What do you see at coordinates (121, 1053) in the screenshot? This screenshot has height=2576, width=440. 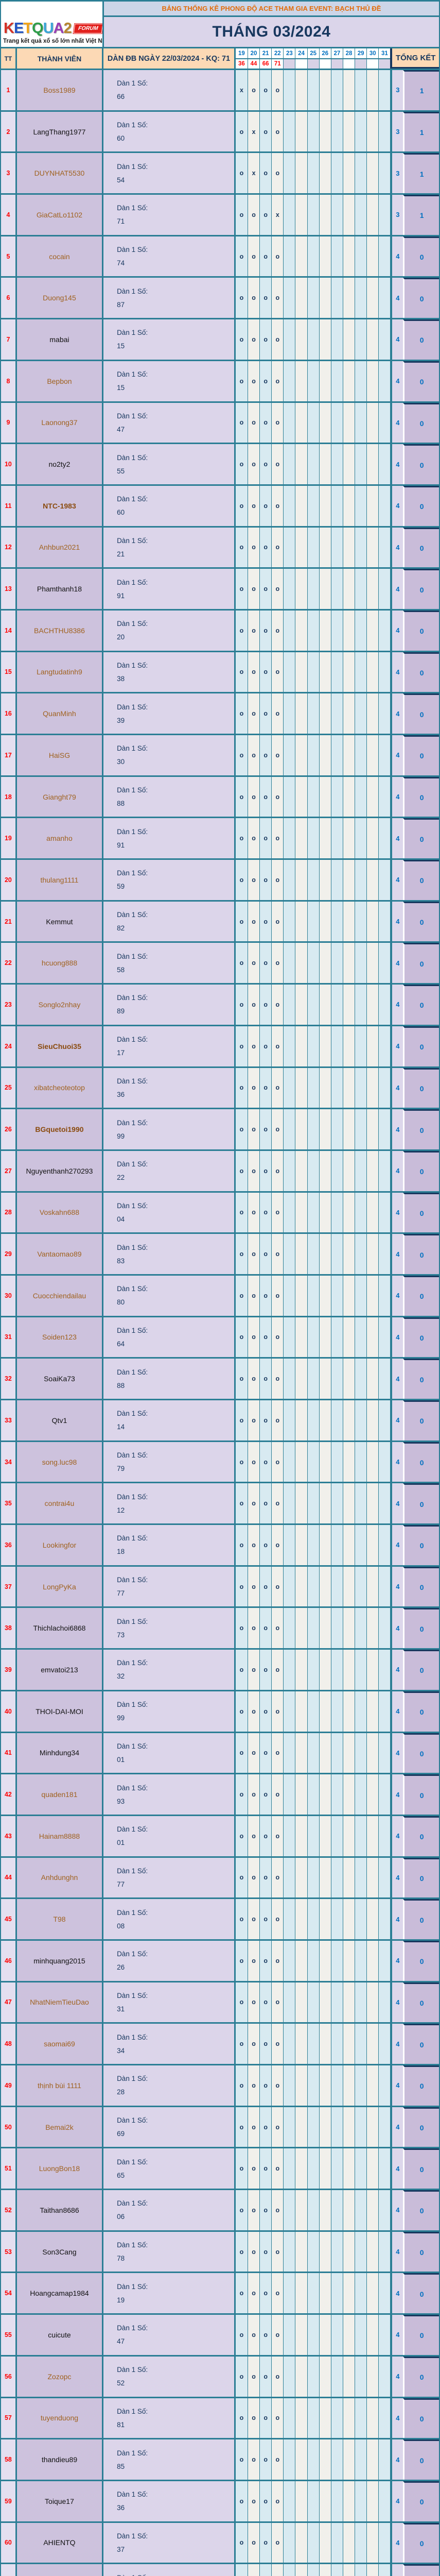 I see `pick-value: 17` at bounding box center [121, 1053].